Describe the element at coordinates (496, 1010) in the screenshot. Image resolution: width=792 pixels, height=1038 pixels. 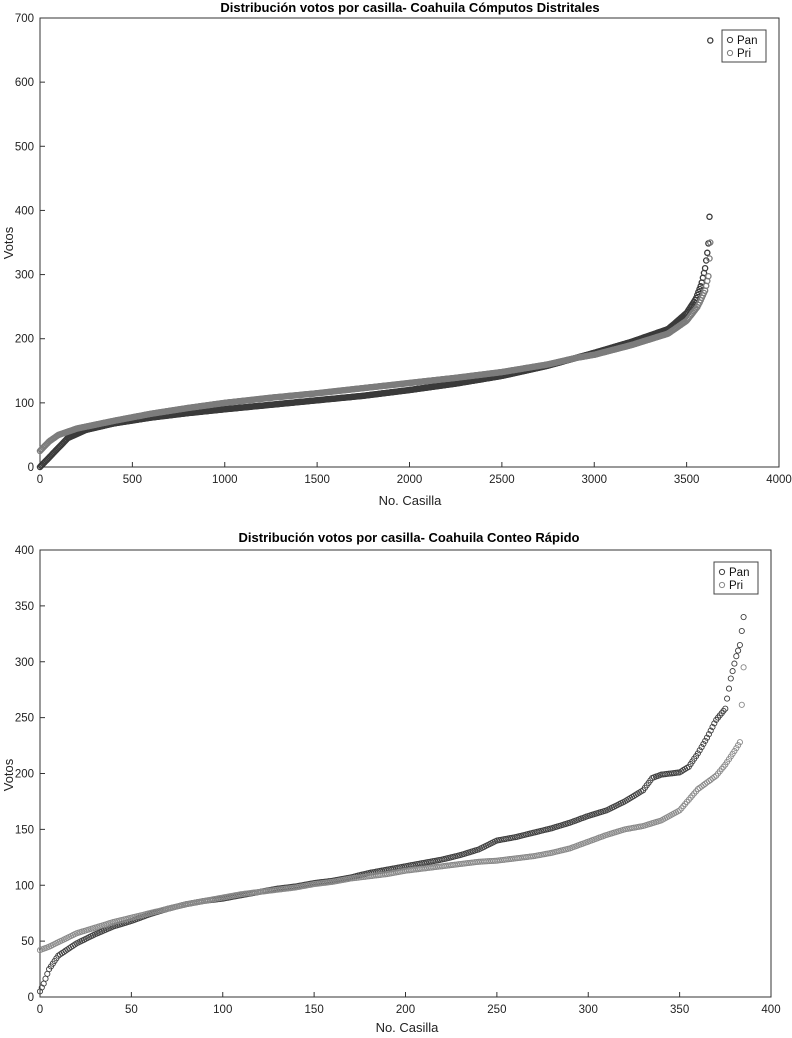
I see `x-tick-label: 250` at that location.